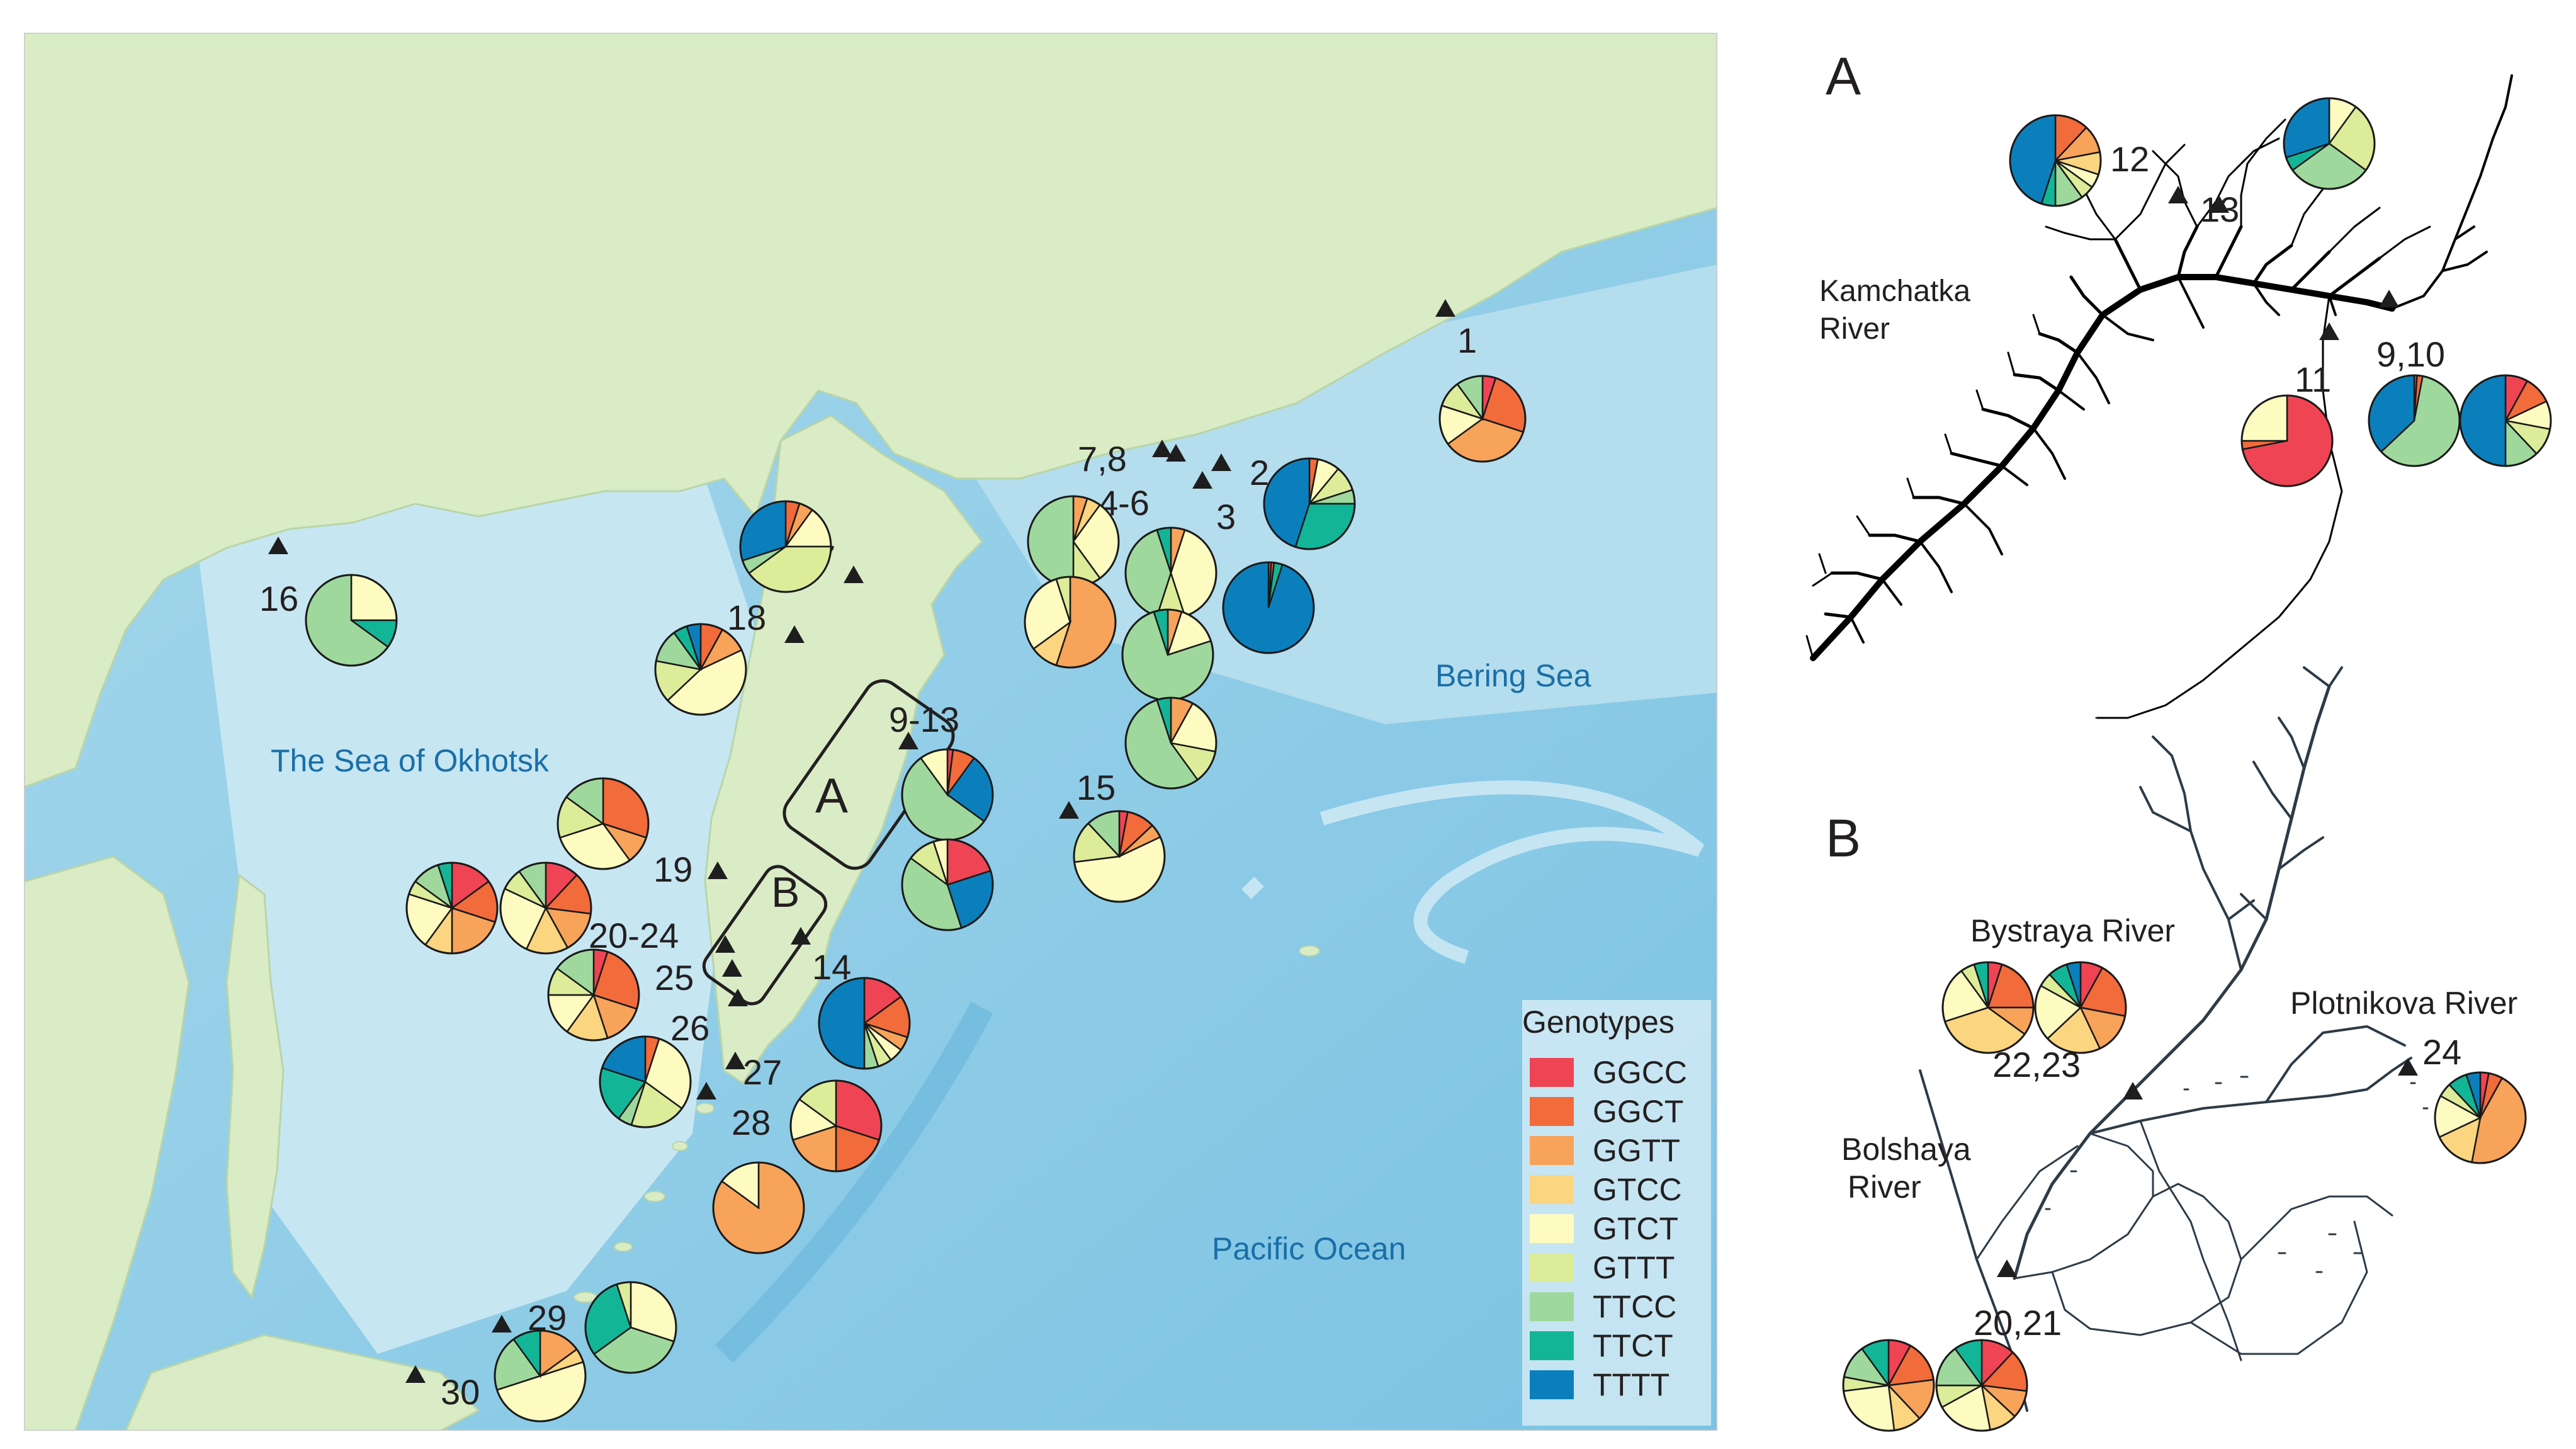 The image size is (2576, 1449). I want to click on svg-text: 1, so click(1467, 340).